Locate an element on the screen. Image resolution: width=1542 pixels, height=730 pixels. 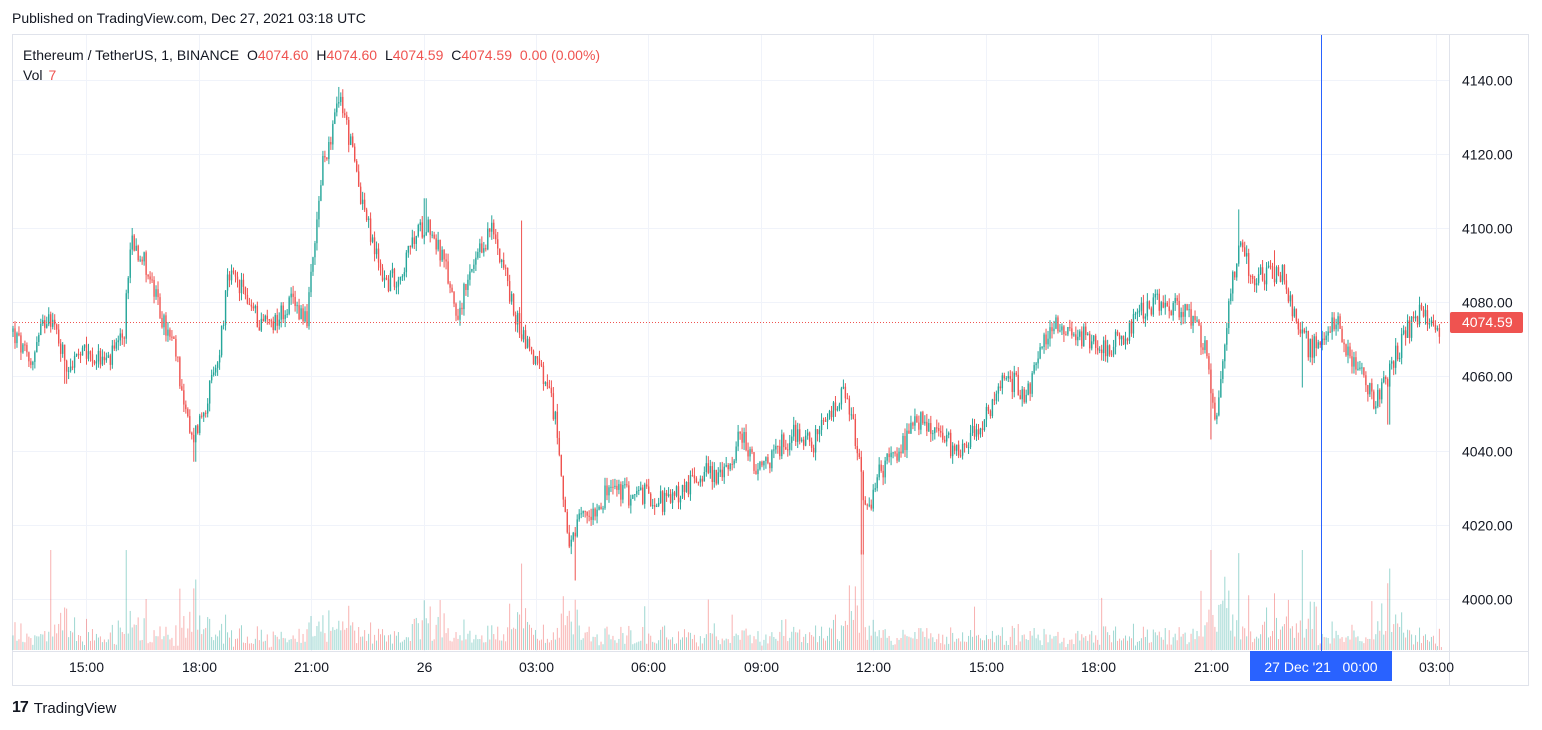
symbol-label: Ethereum / TetherUS, 1, BINANCE is located at coordinates (131, 55).